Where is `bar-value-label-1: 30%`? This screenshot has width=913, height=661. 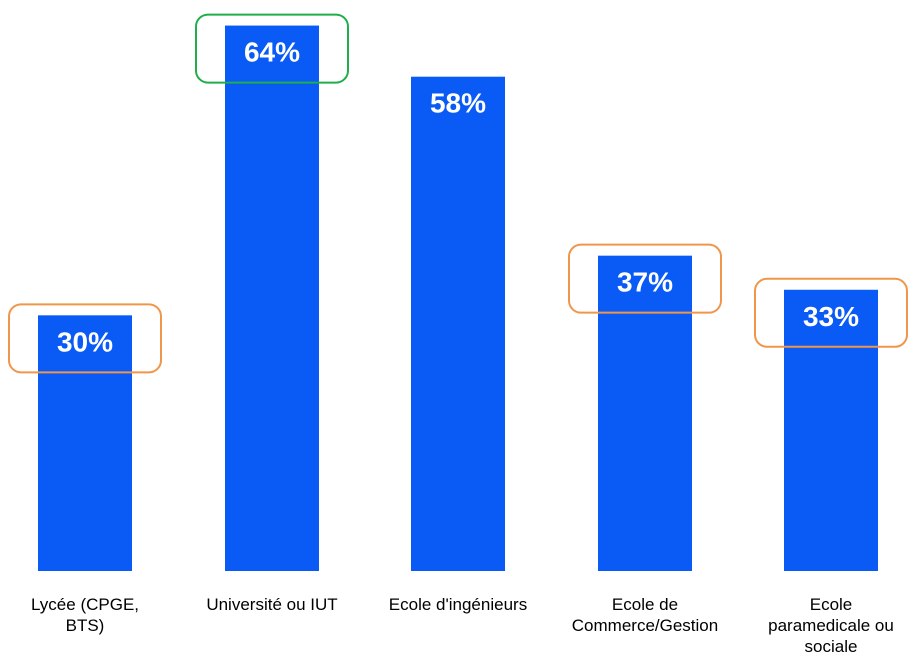 bar-value-label-1: 30% is located at coordinates (85, 341).